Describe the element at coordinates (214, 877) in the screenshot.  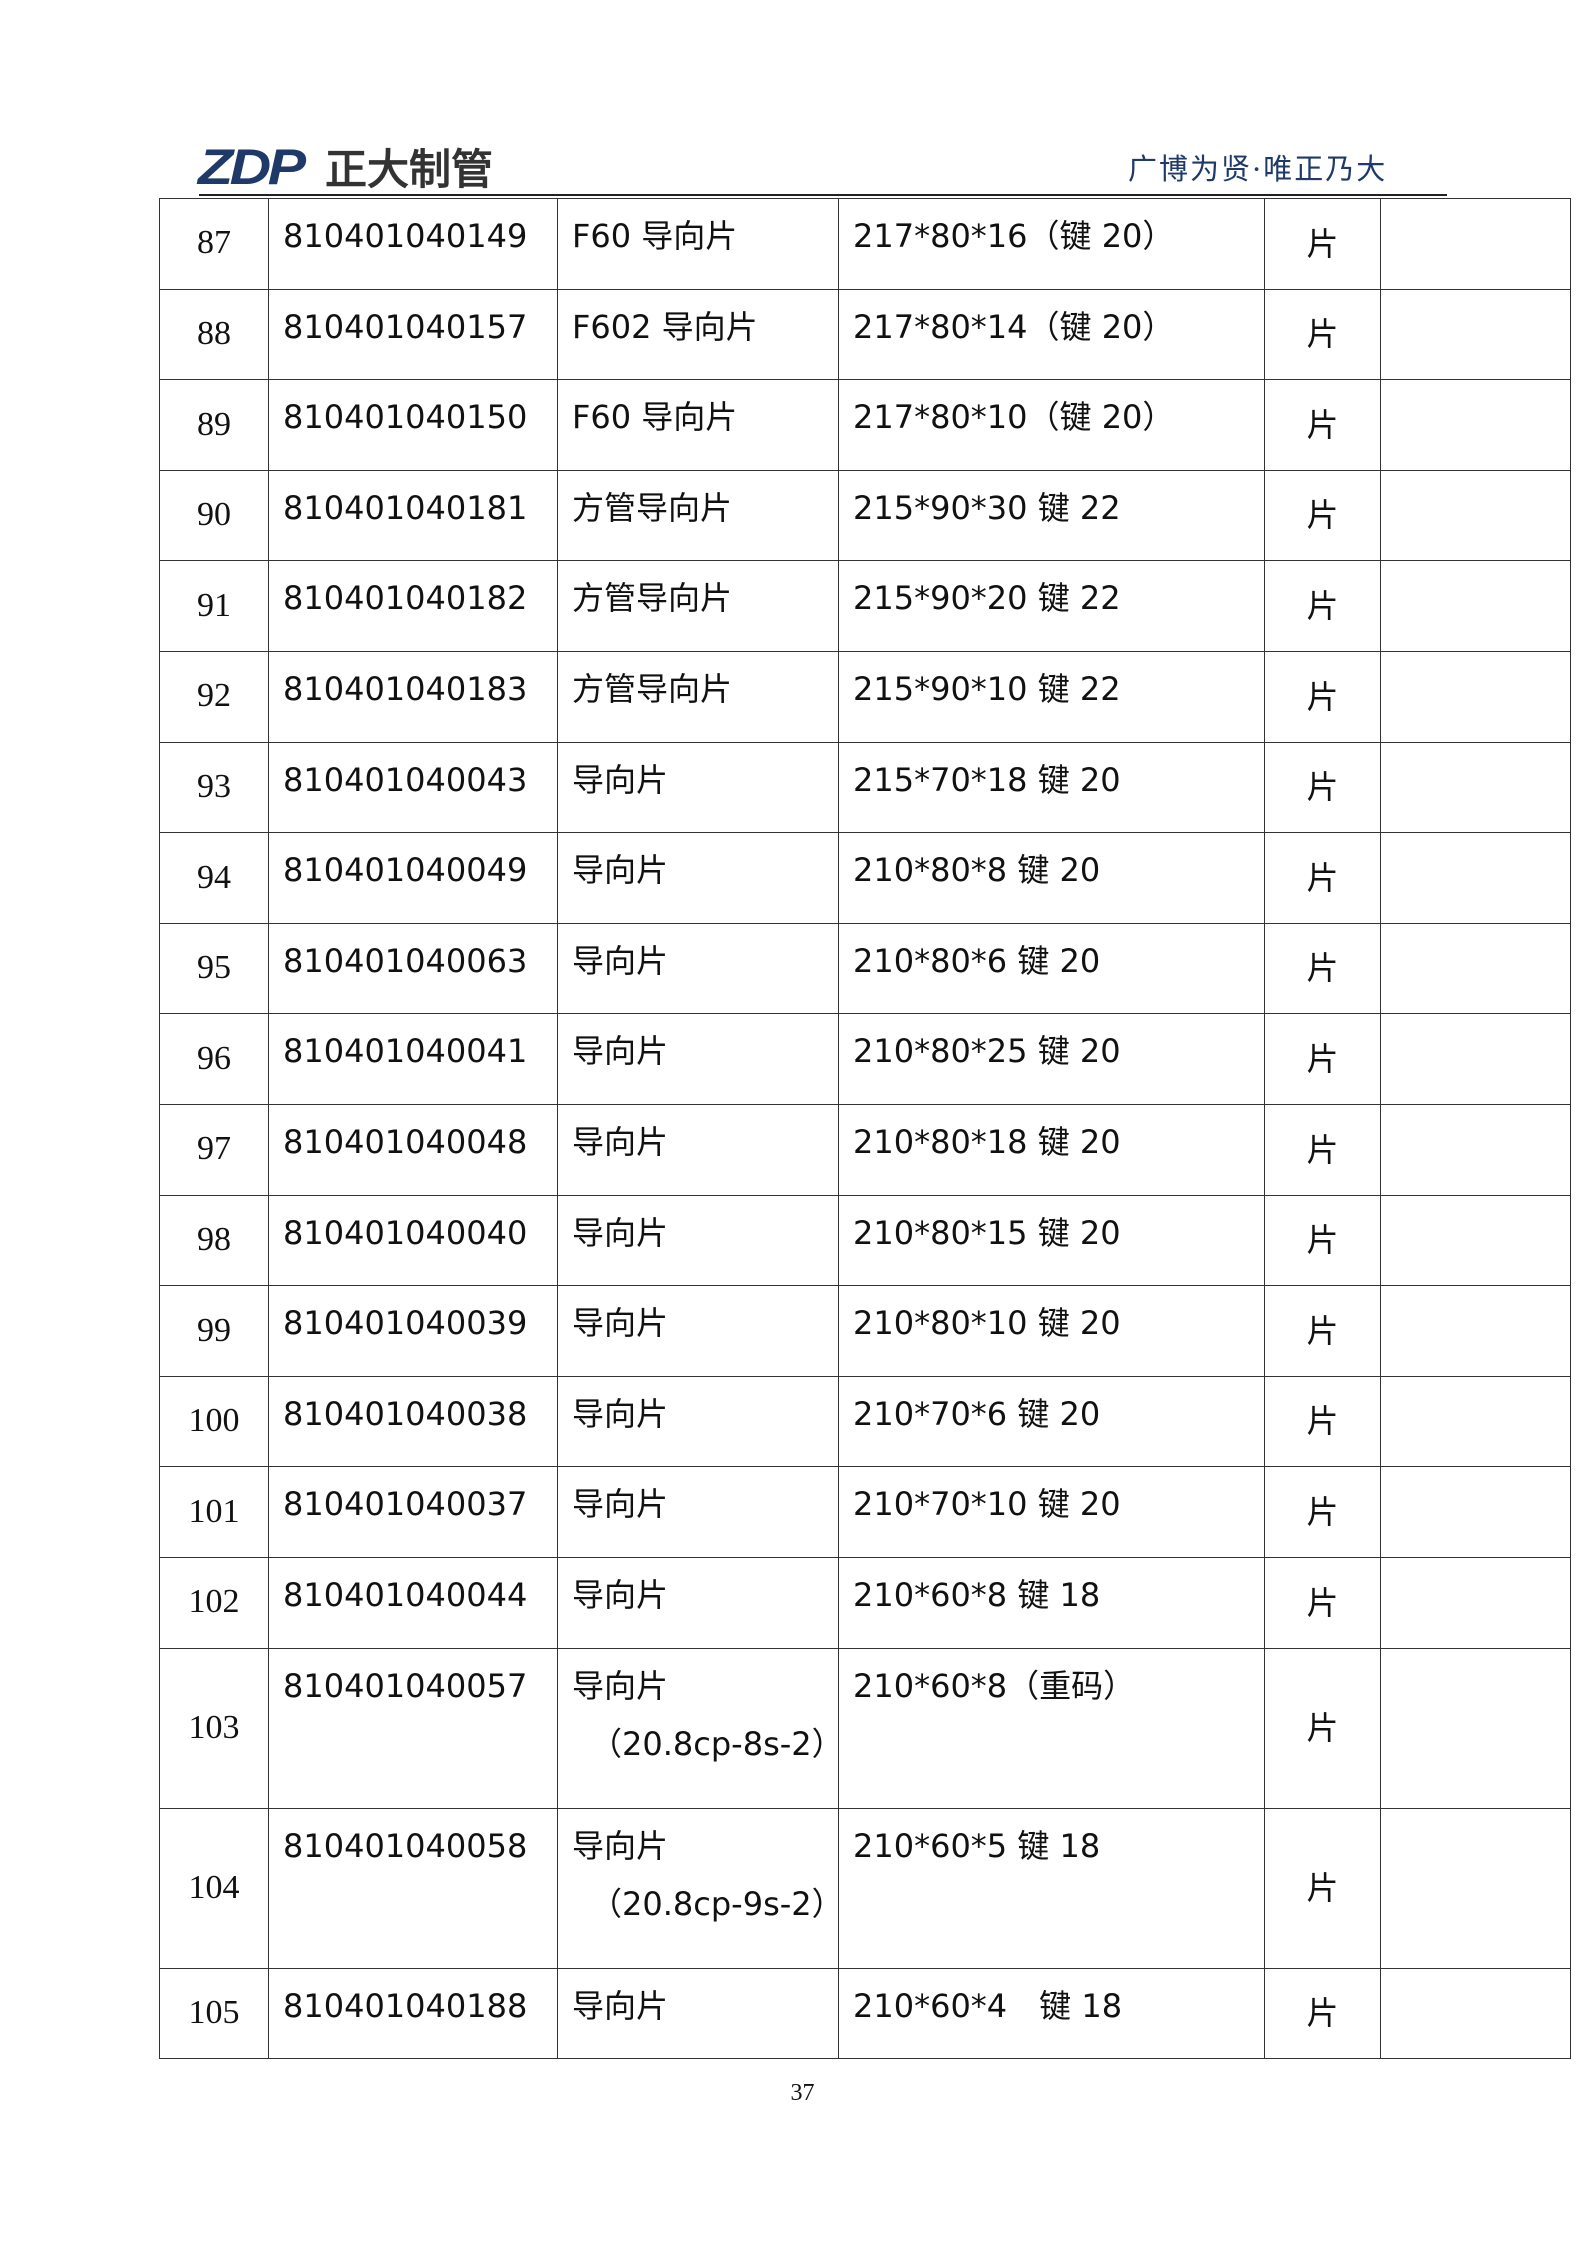
I see `row-number-text: 94` at that location.